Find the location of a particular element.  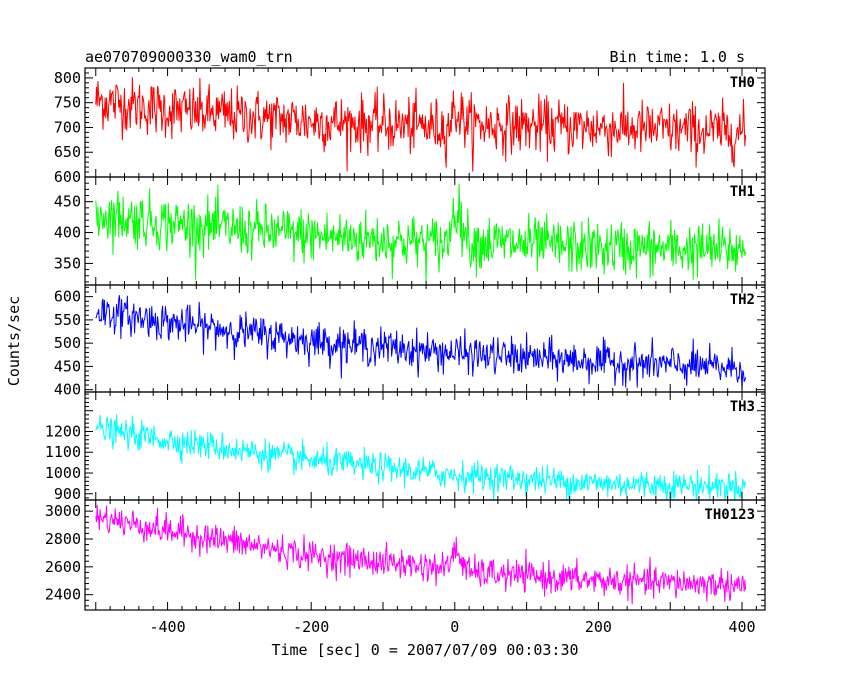

y-tick-label: 500 is located at coordinates (67, 343).